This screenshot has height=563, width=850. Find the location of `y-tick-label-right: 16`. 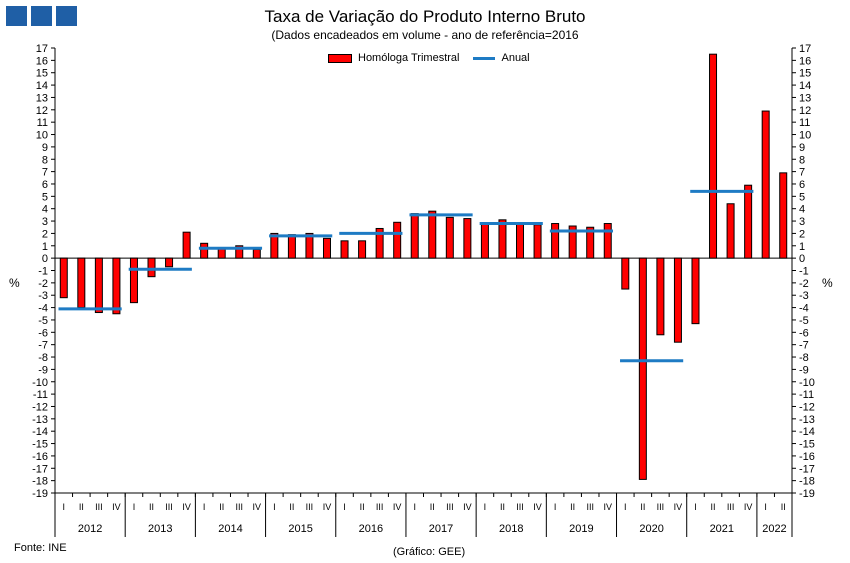

y-tick-label-right: 16 is located at coordinates (805, 61).